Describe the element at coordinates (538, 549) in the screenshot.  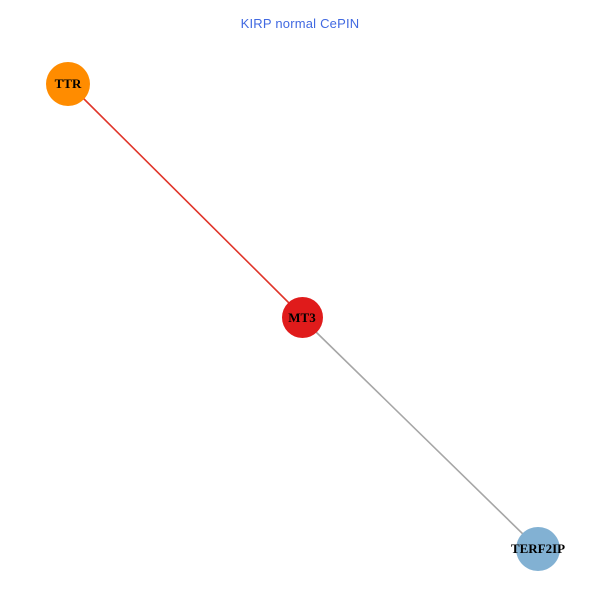
I see `node-terf2ip` at that location.